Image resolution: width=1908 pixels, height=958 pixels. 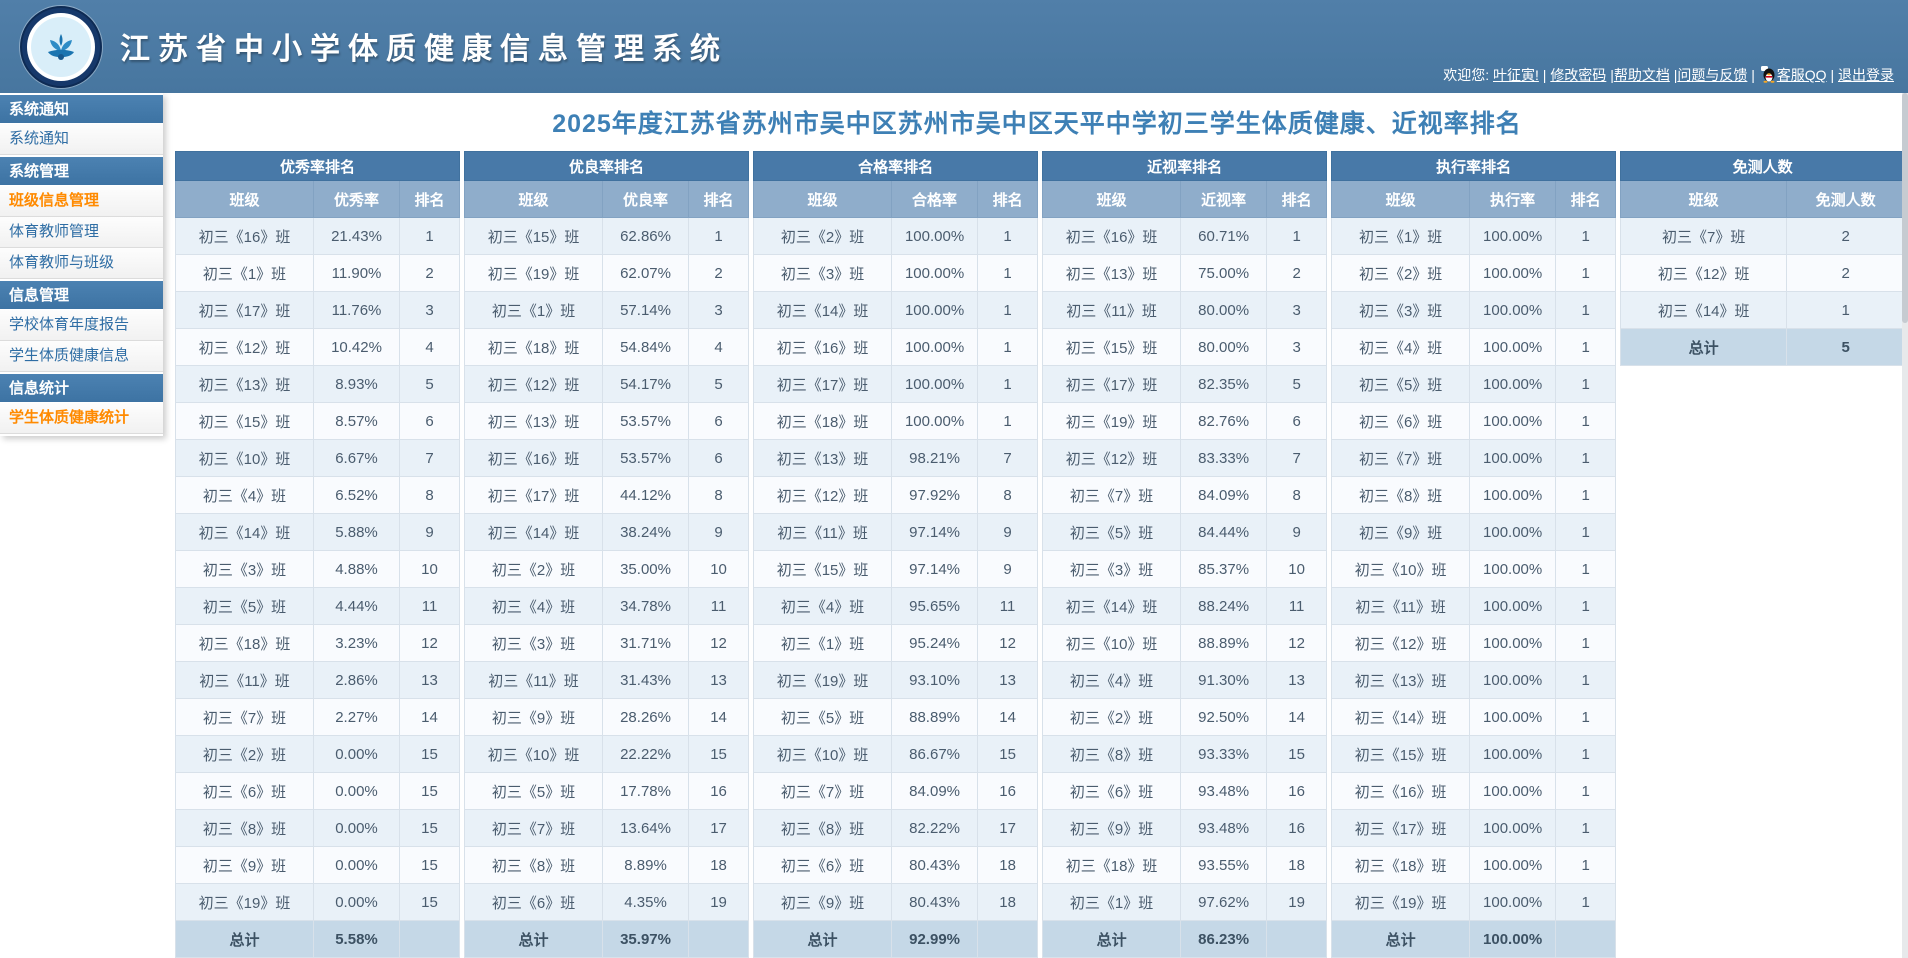 I want to click on sidebar-item-4: 体育教师管理, so click(x=81, y=232).